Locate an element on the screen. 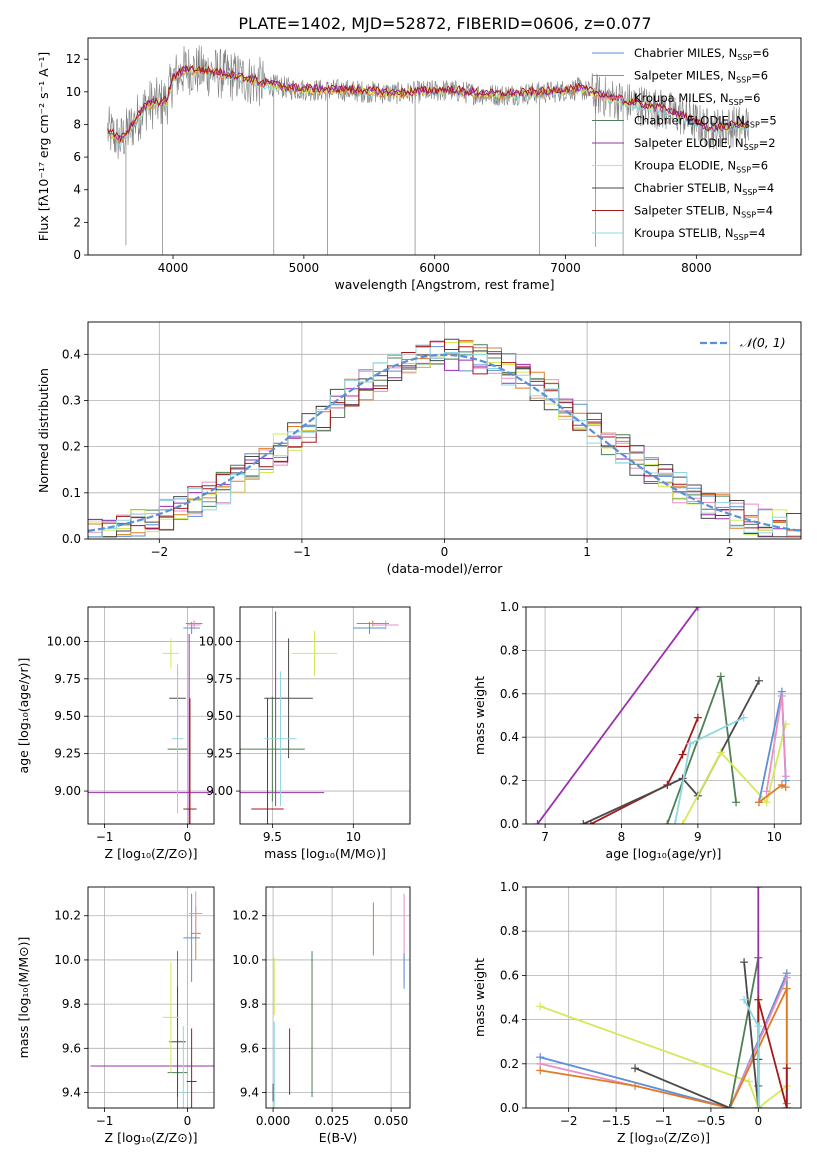 This screenshot has height=1170, width=819. y-tick-label: 9.8 is located at coordinates (249, 1004).